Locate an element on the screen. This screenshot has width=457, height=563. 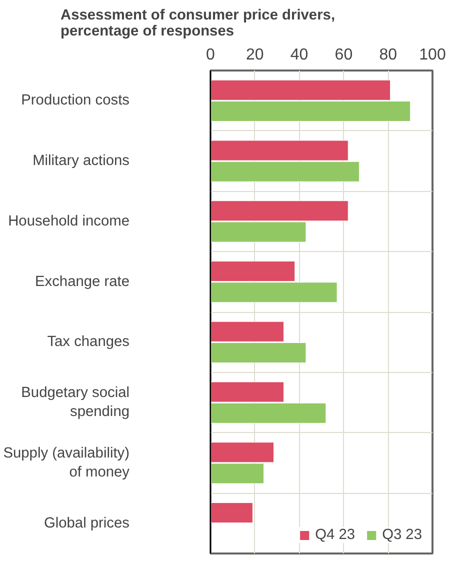
y-tick-label: Exchange rate is located at coordinates (82, 282).